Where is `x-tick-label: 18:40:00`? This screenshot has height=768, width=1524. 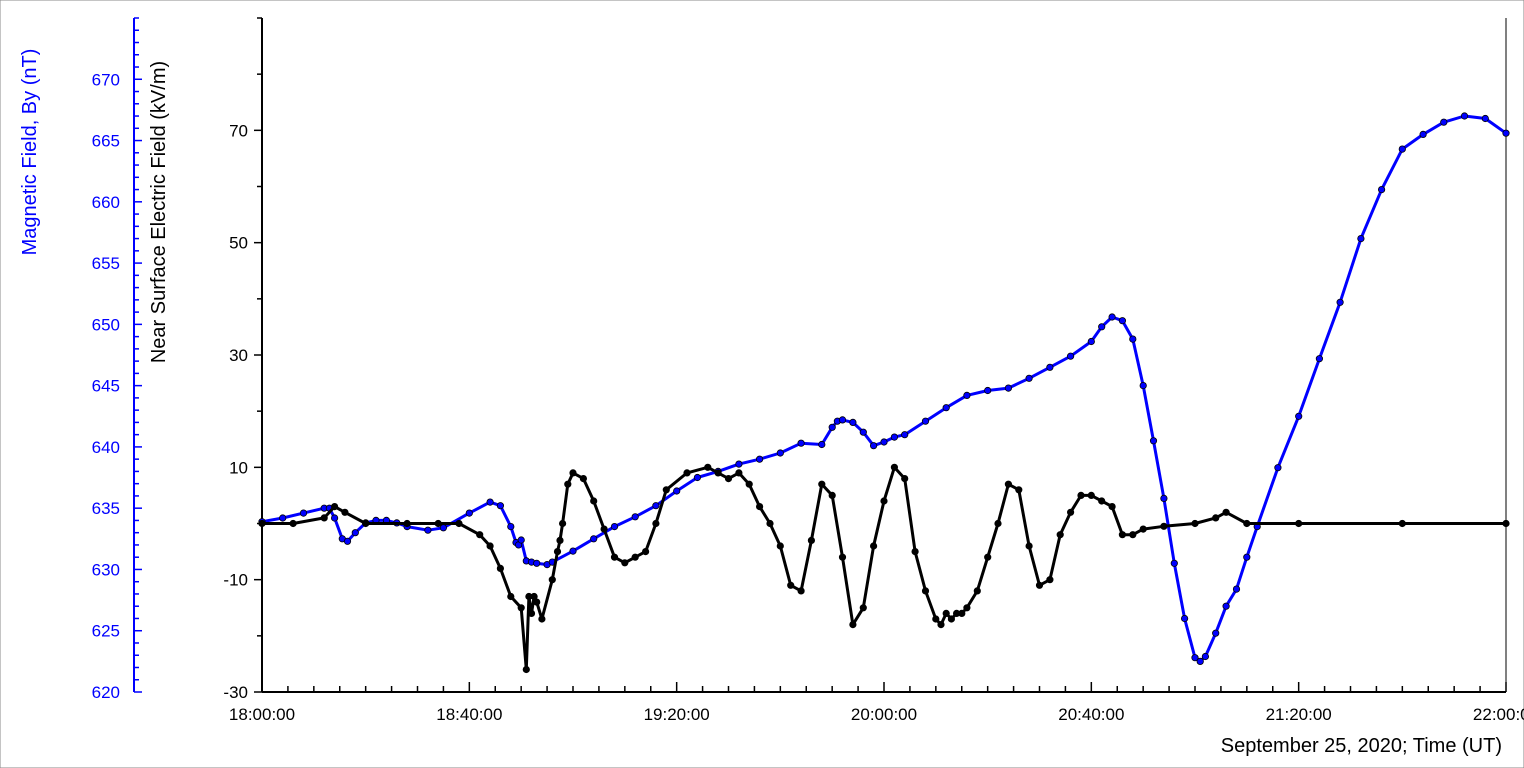
x-tick-label: 18:40:00 is located at coordinates (469, 714).